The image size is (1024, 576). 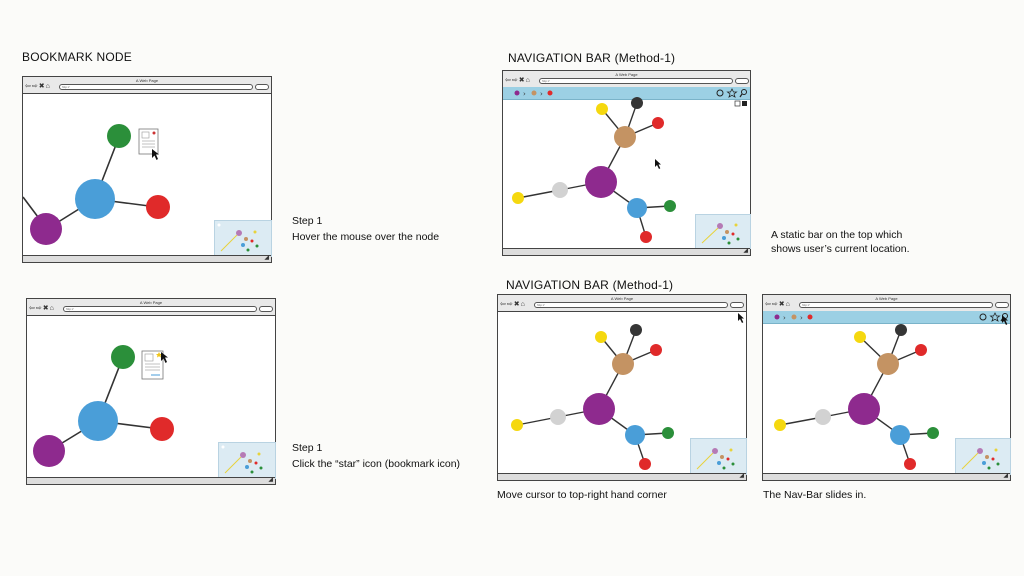 I want to click on step1-hover-label: Step 1, so click(x=307, y=221).